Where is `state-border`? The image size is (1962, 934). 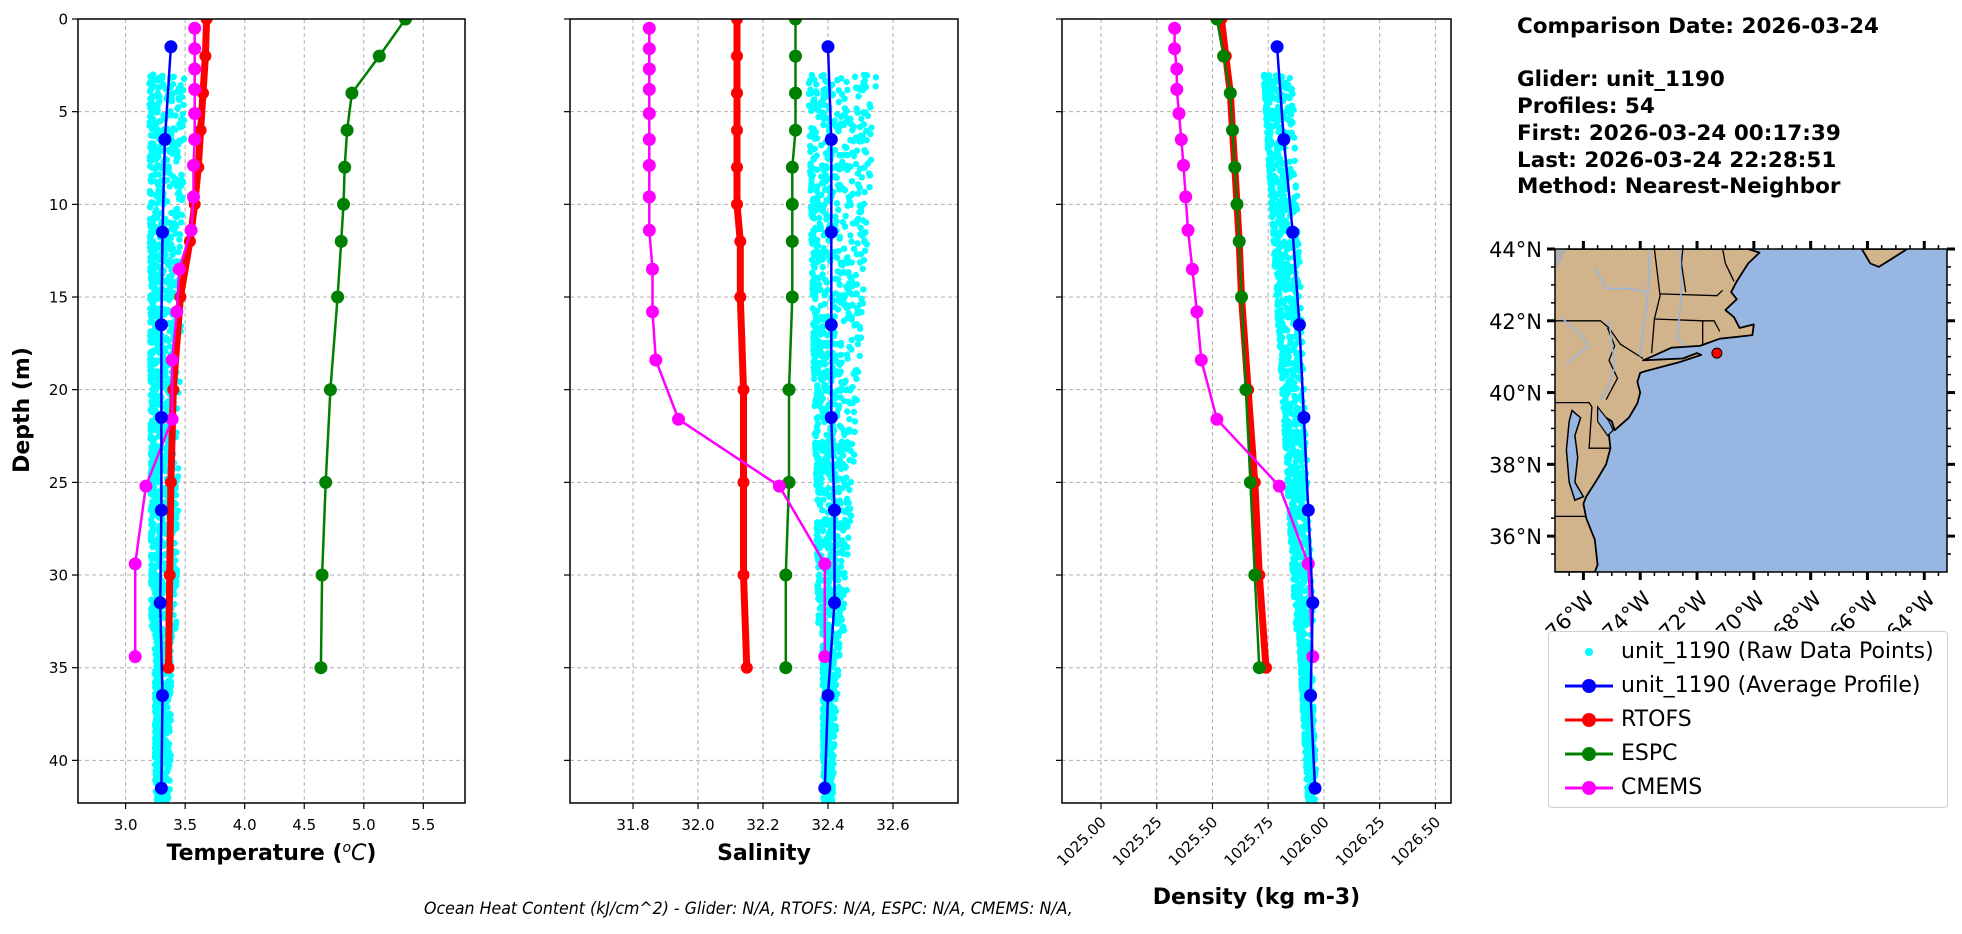 state-border is located at coordinates (1599, 340).